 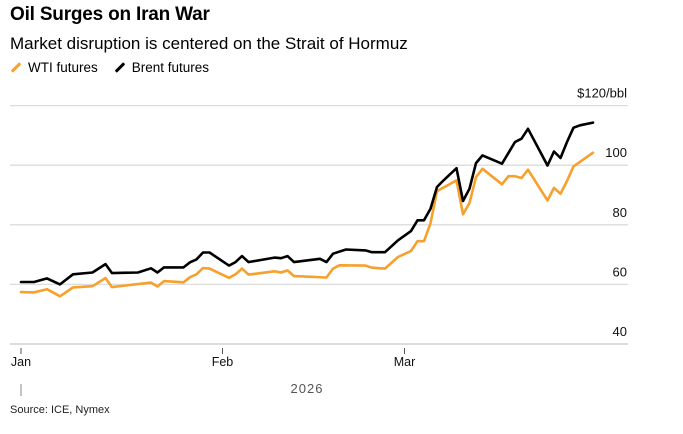 I want to click on y-tick-label-100: 100, so click(x=616, y=152).